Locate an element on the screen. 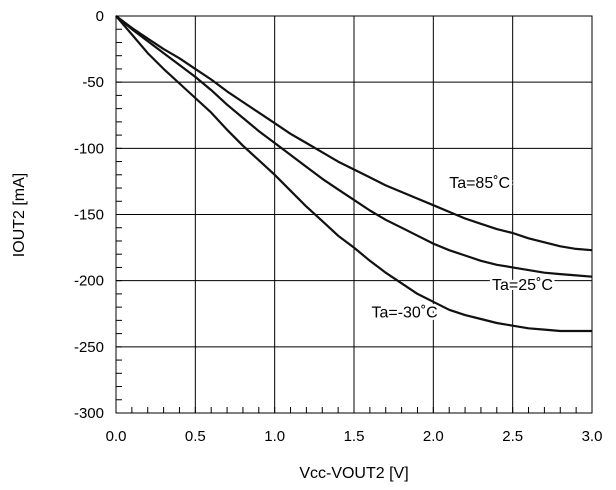 The height and width of the screenshot is (490, 616). x-axis-label: Vcc-VOUT2 [V] is located at coordinates (353, 473).